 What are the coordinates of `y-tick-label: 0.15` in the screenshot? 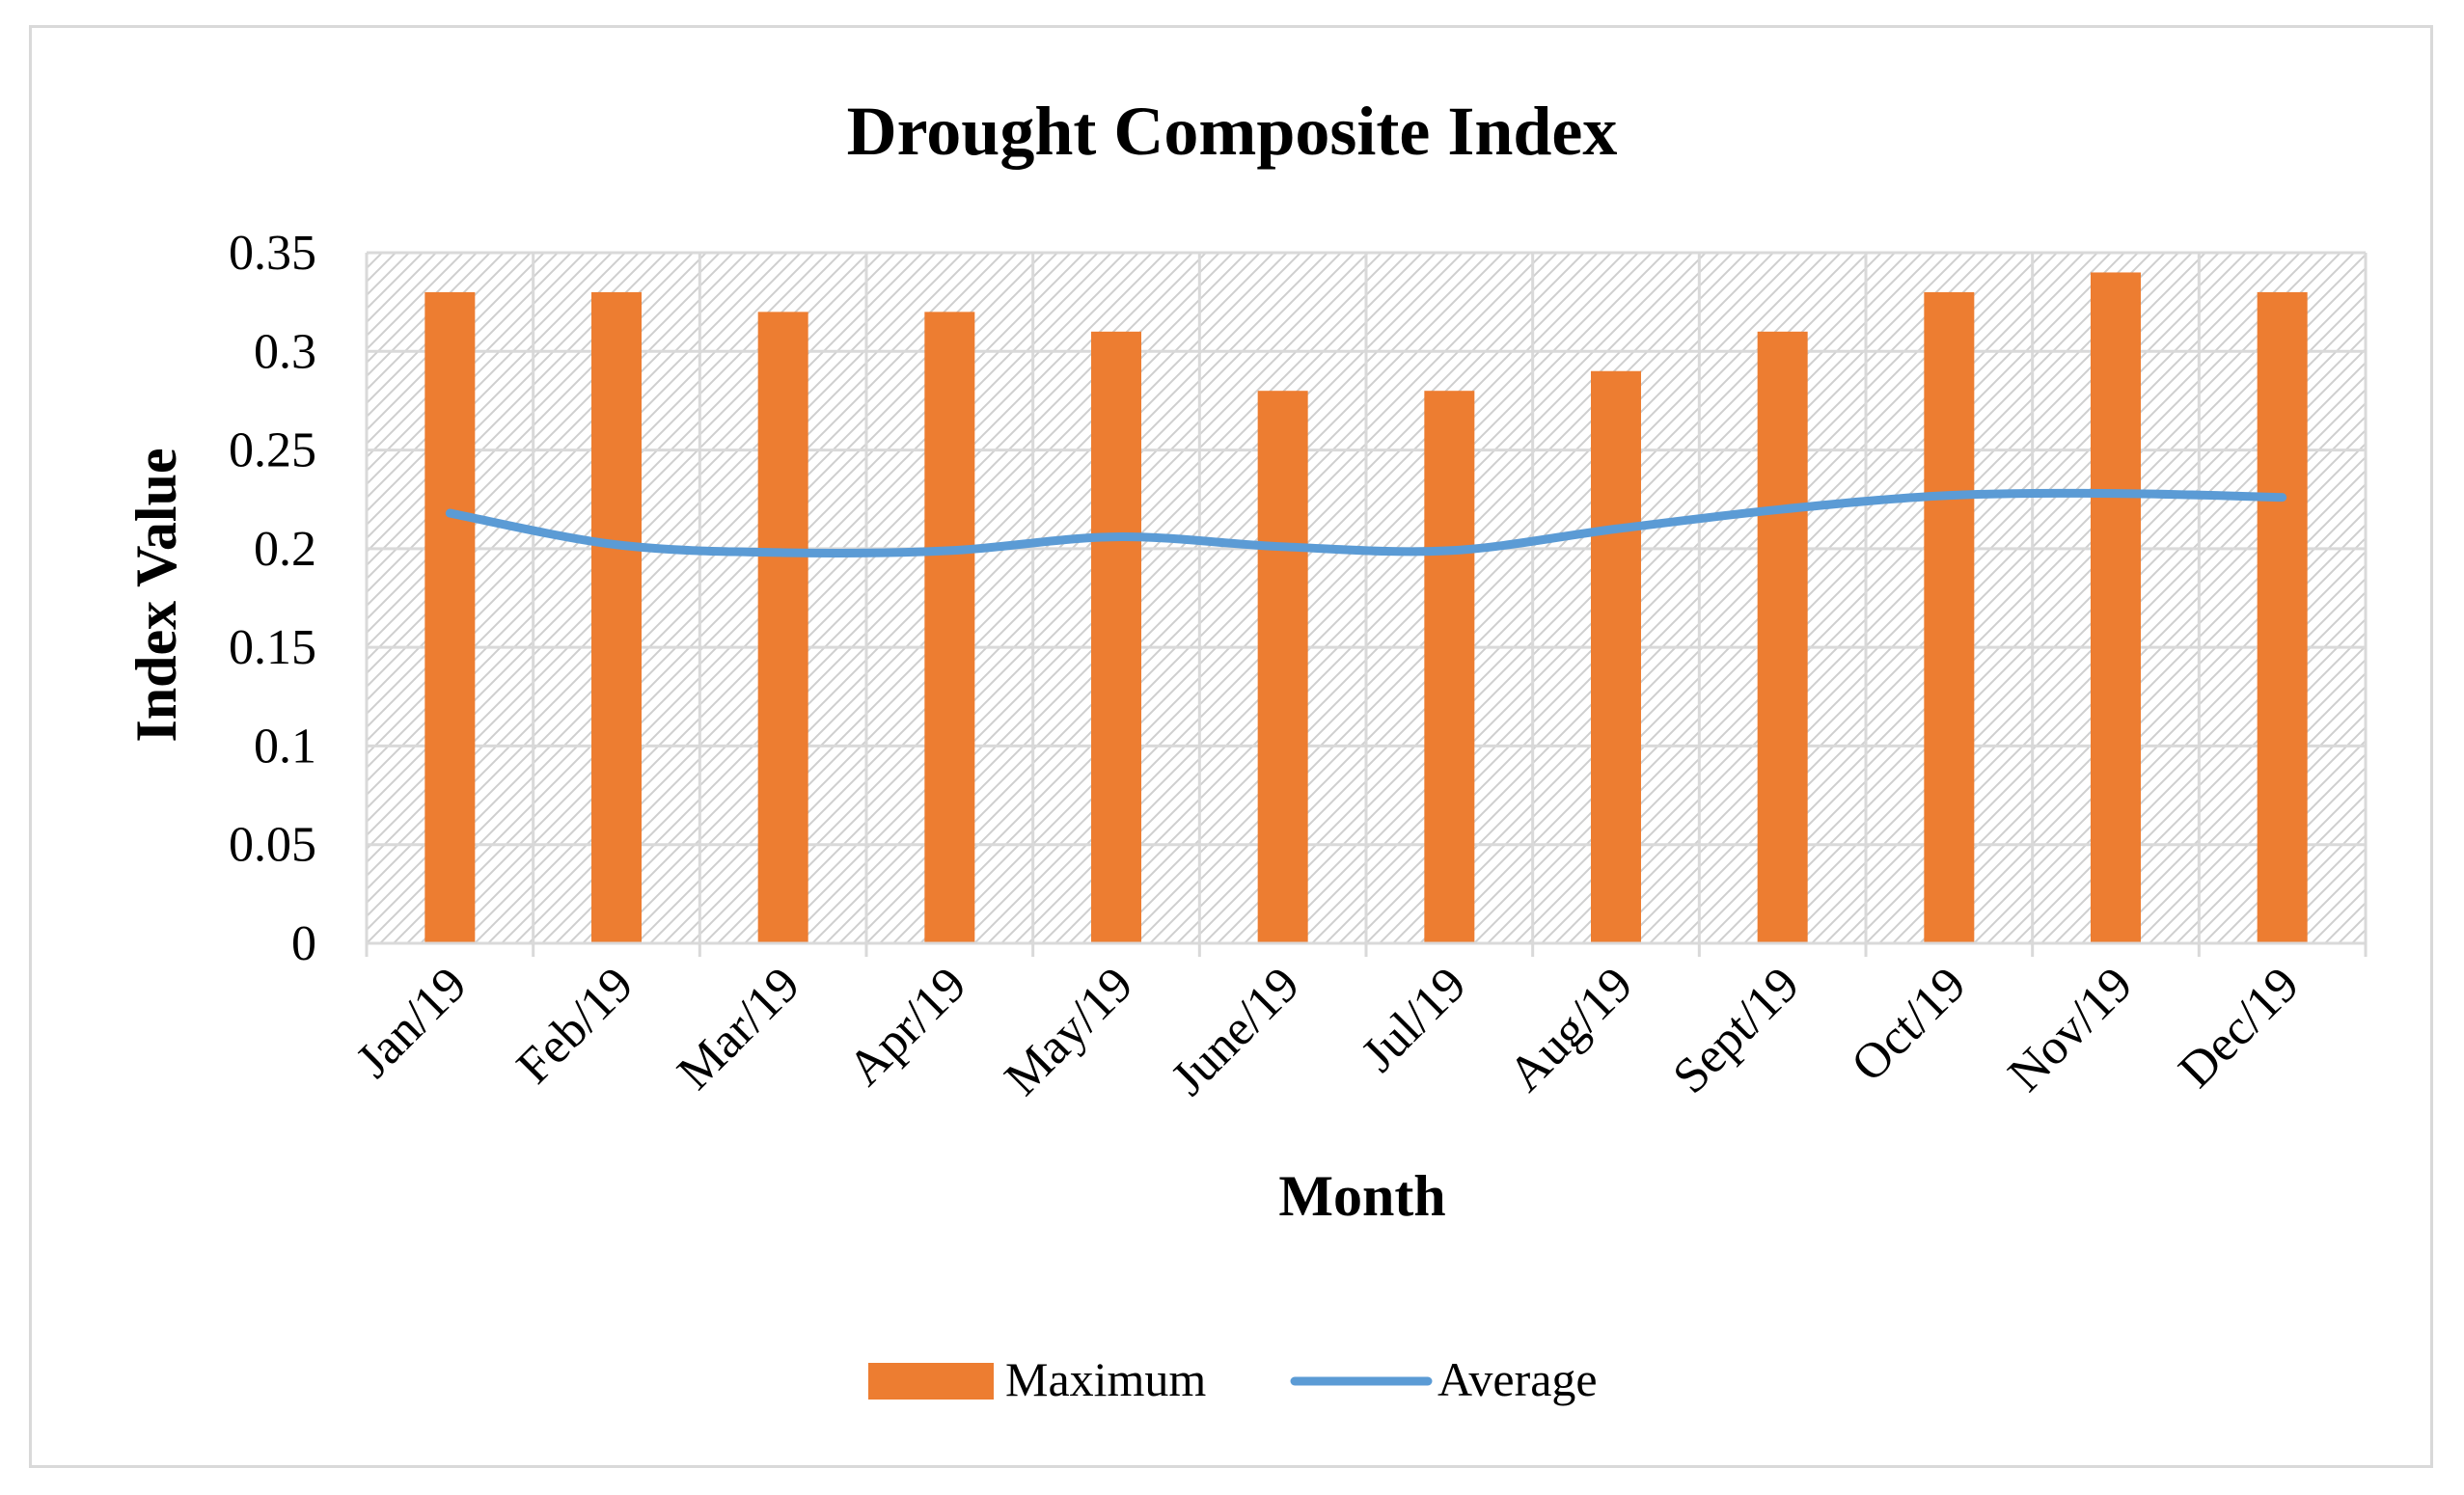 It's located at (272, 647).